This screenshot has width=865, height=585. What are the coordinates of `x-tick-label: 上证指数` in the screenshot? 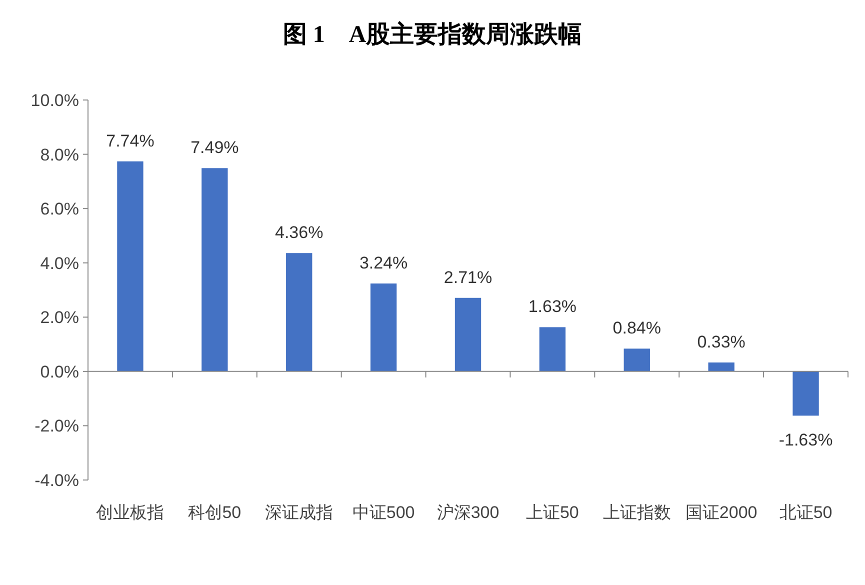 It's located at (636, 512).